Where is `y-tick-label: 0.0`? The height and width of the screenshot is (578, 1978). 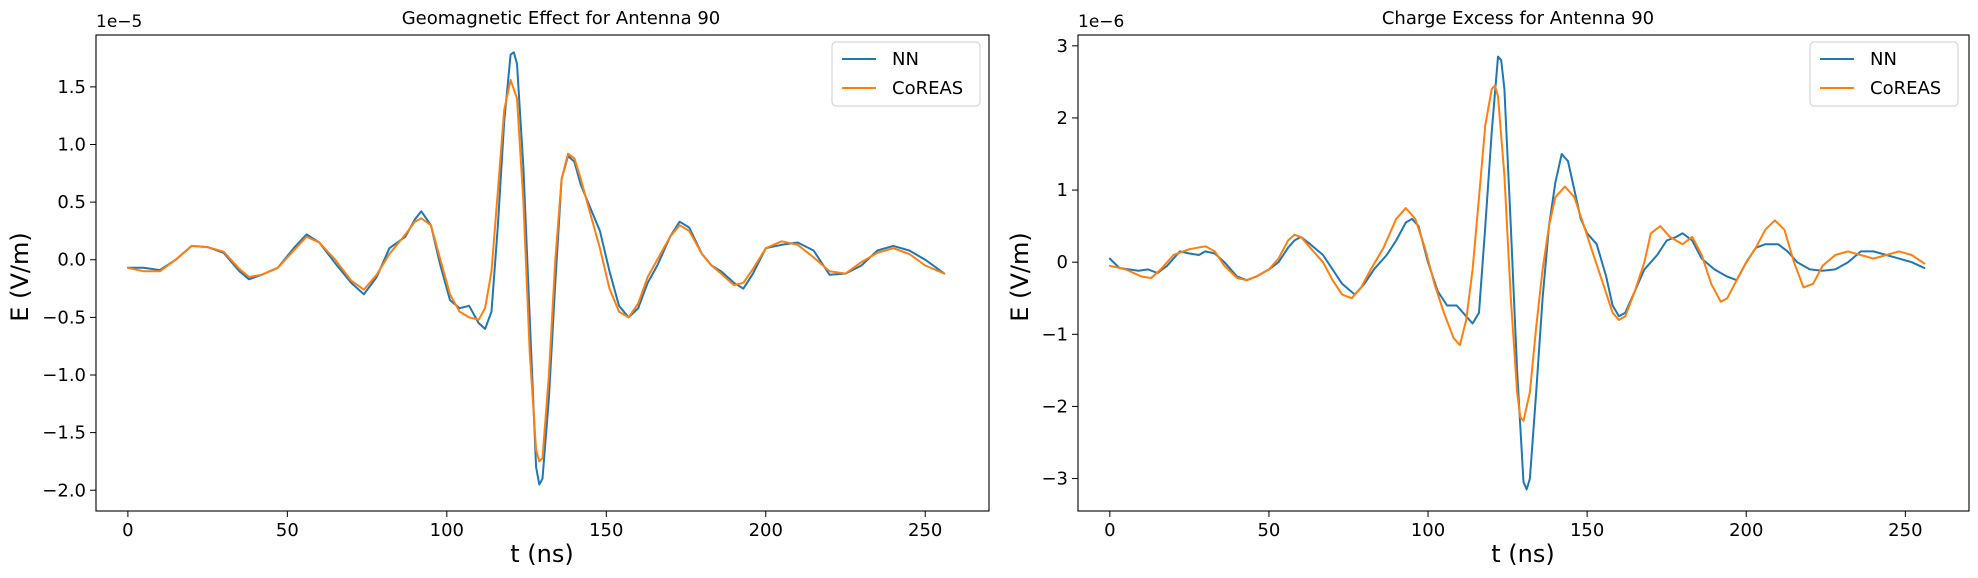
y-tick-label: 0.0 is located at coordinates (71, 260).